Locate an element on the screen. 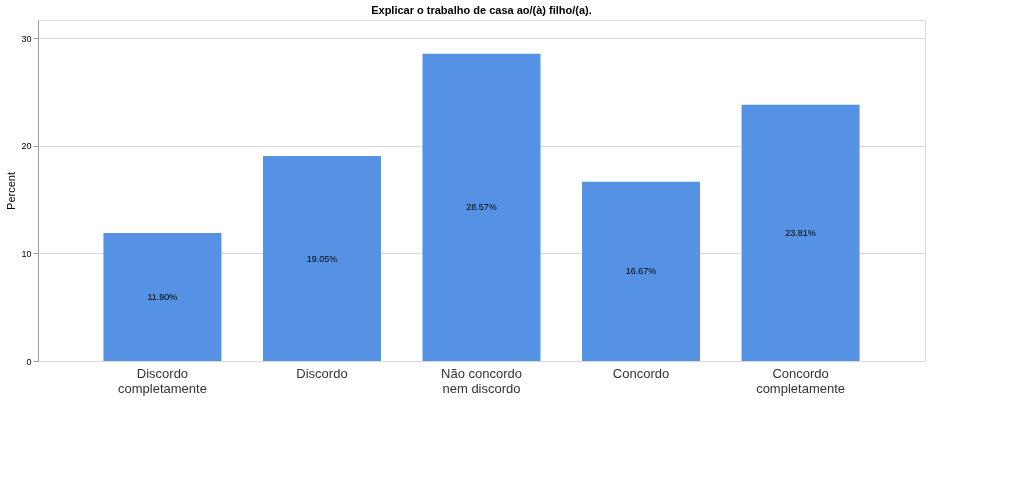  y-tick-label: 0 is located at coordinates (29, 361).